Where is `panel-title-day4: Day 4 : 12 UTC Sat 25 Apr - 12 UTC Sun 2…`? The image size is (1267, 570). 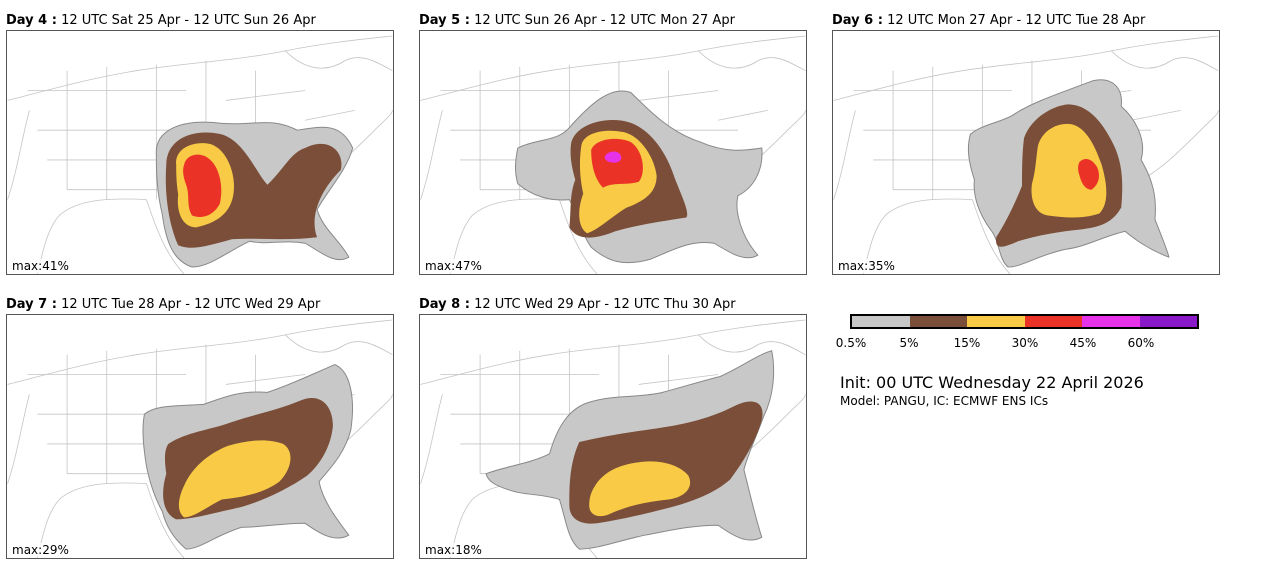
panel-title-day4: Day 4 : 12 UTC Sat 25 Apr - 12 UTC Sun 2… is located at coordinates (161, 21).